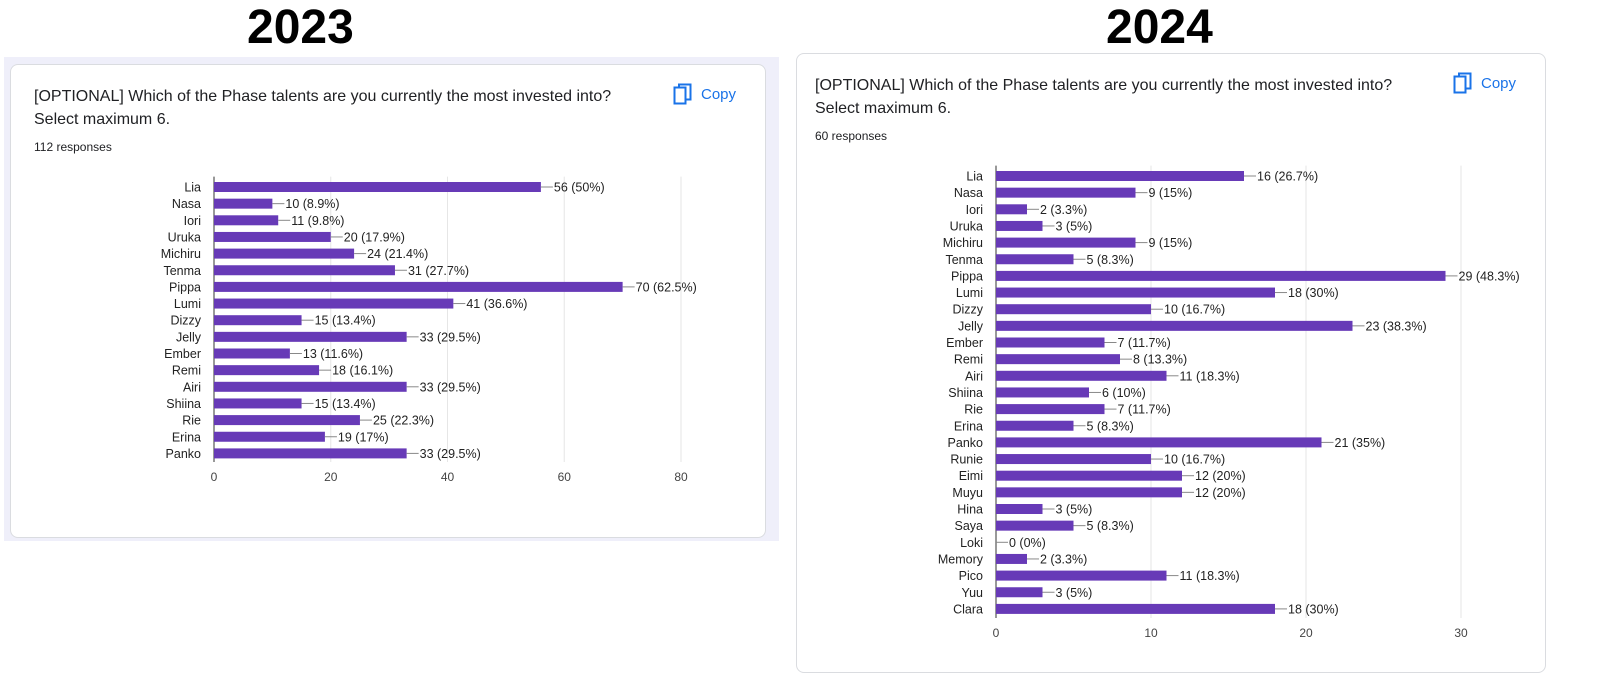 This screenshot has width=1597, height=673. Describe the element at coordinates (996, 633) in the screenshot. I see `x-tick-label: 0` at that location.